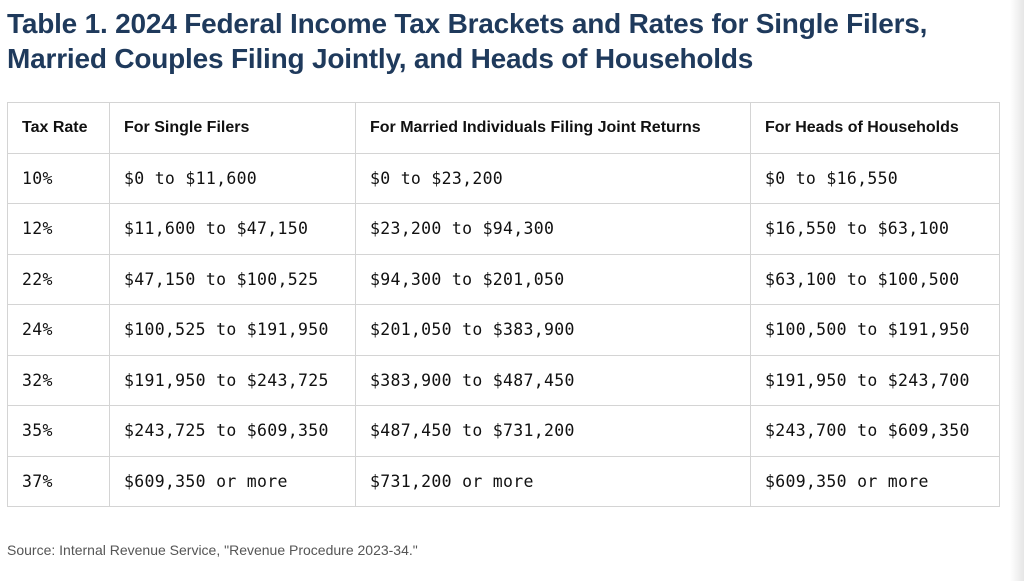 The height and width of the screenshot is (581, 1024). Describe the element at coordinates (58, 178) in the screenshot. I see `cell-tax-rate: 10%` at that location.